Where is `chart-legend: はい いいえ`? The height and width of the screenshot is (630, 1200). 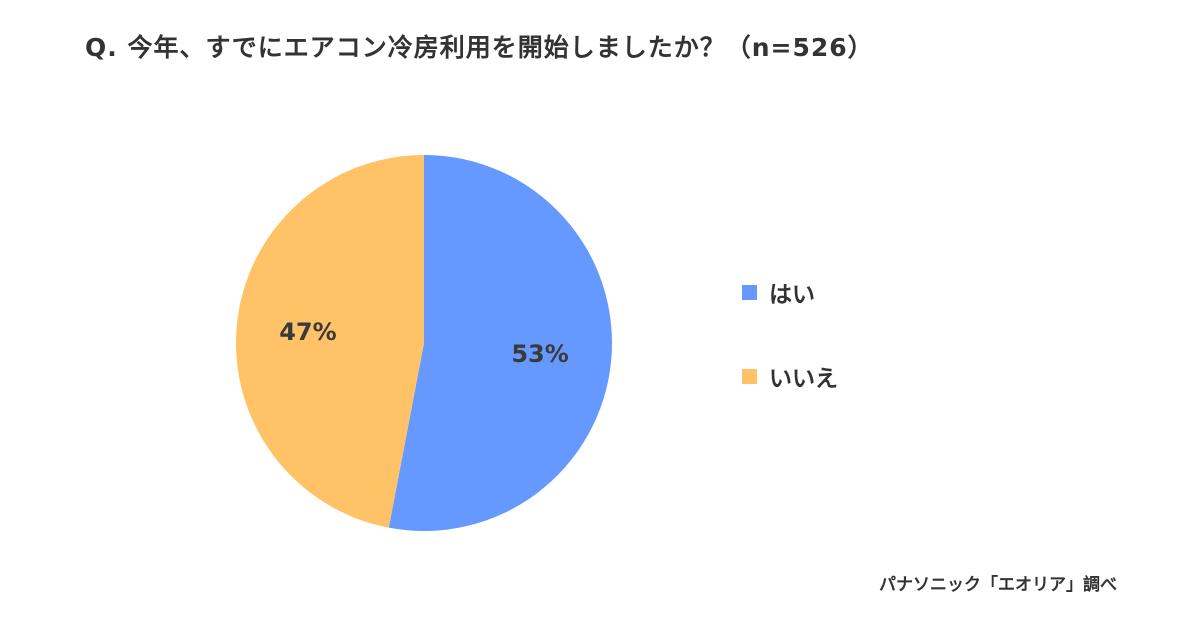
chart-legend: はい いいえ is located at coordinates (790, 356).